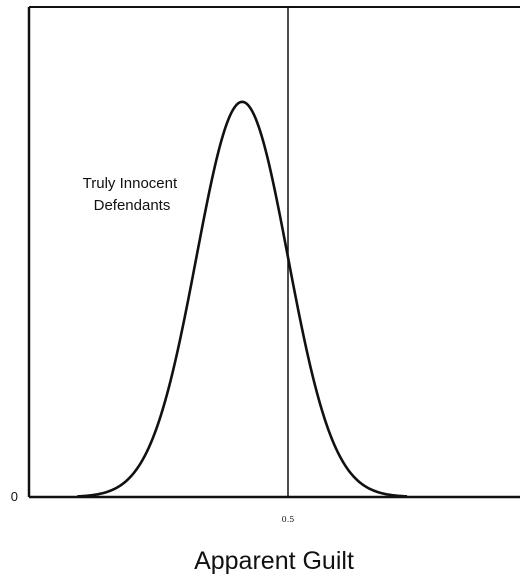 This screenshot has width=520, height=579. Describe the element at coordinates (14, 496) in the screenshot. I see `y-tick-label-0: 0` at that location.